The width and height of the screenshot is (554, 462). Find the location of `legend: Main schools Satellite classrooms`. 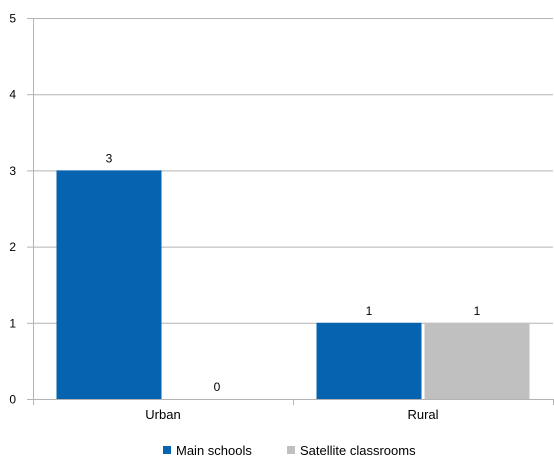

legend: Main schools Satellite classrooms is located at coordinates (289, 450).